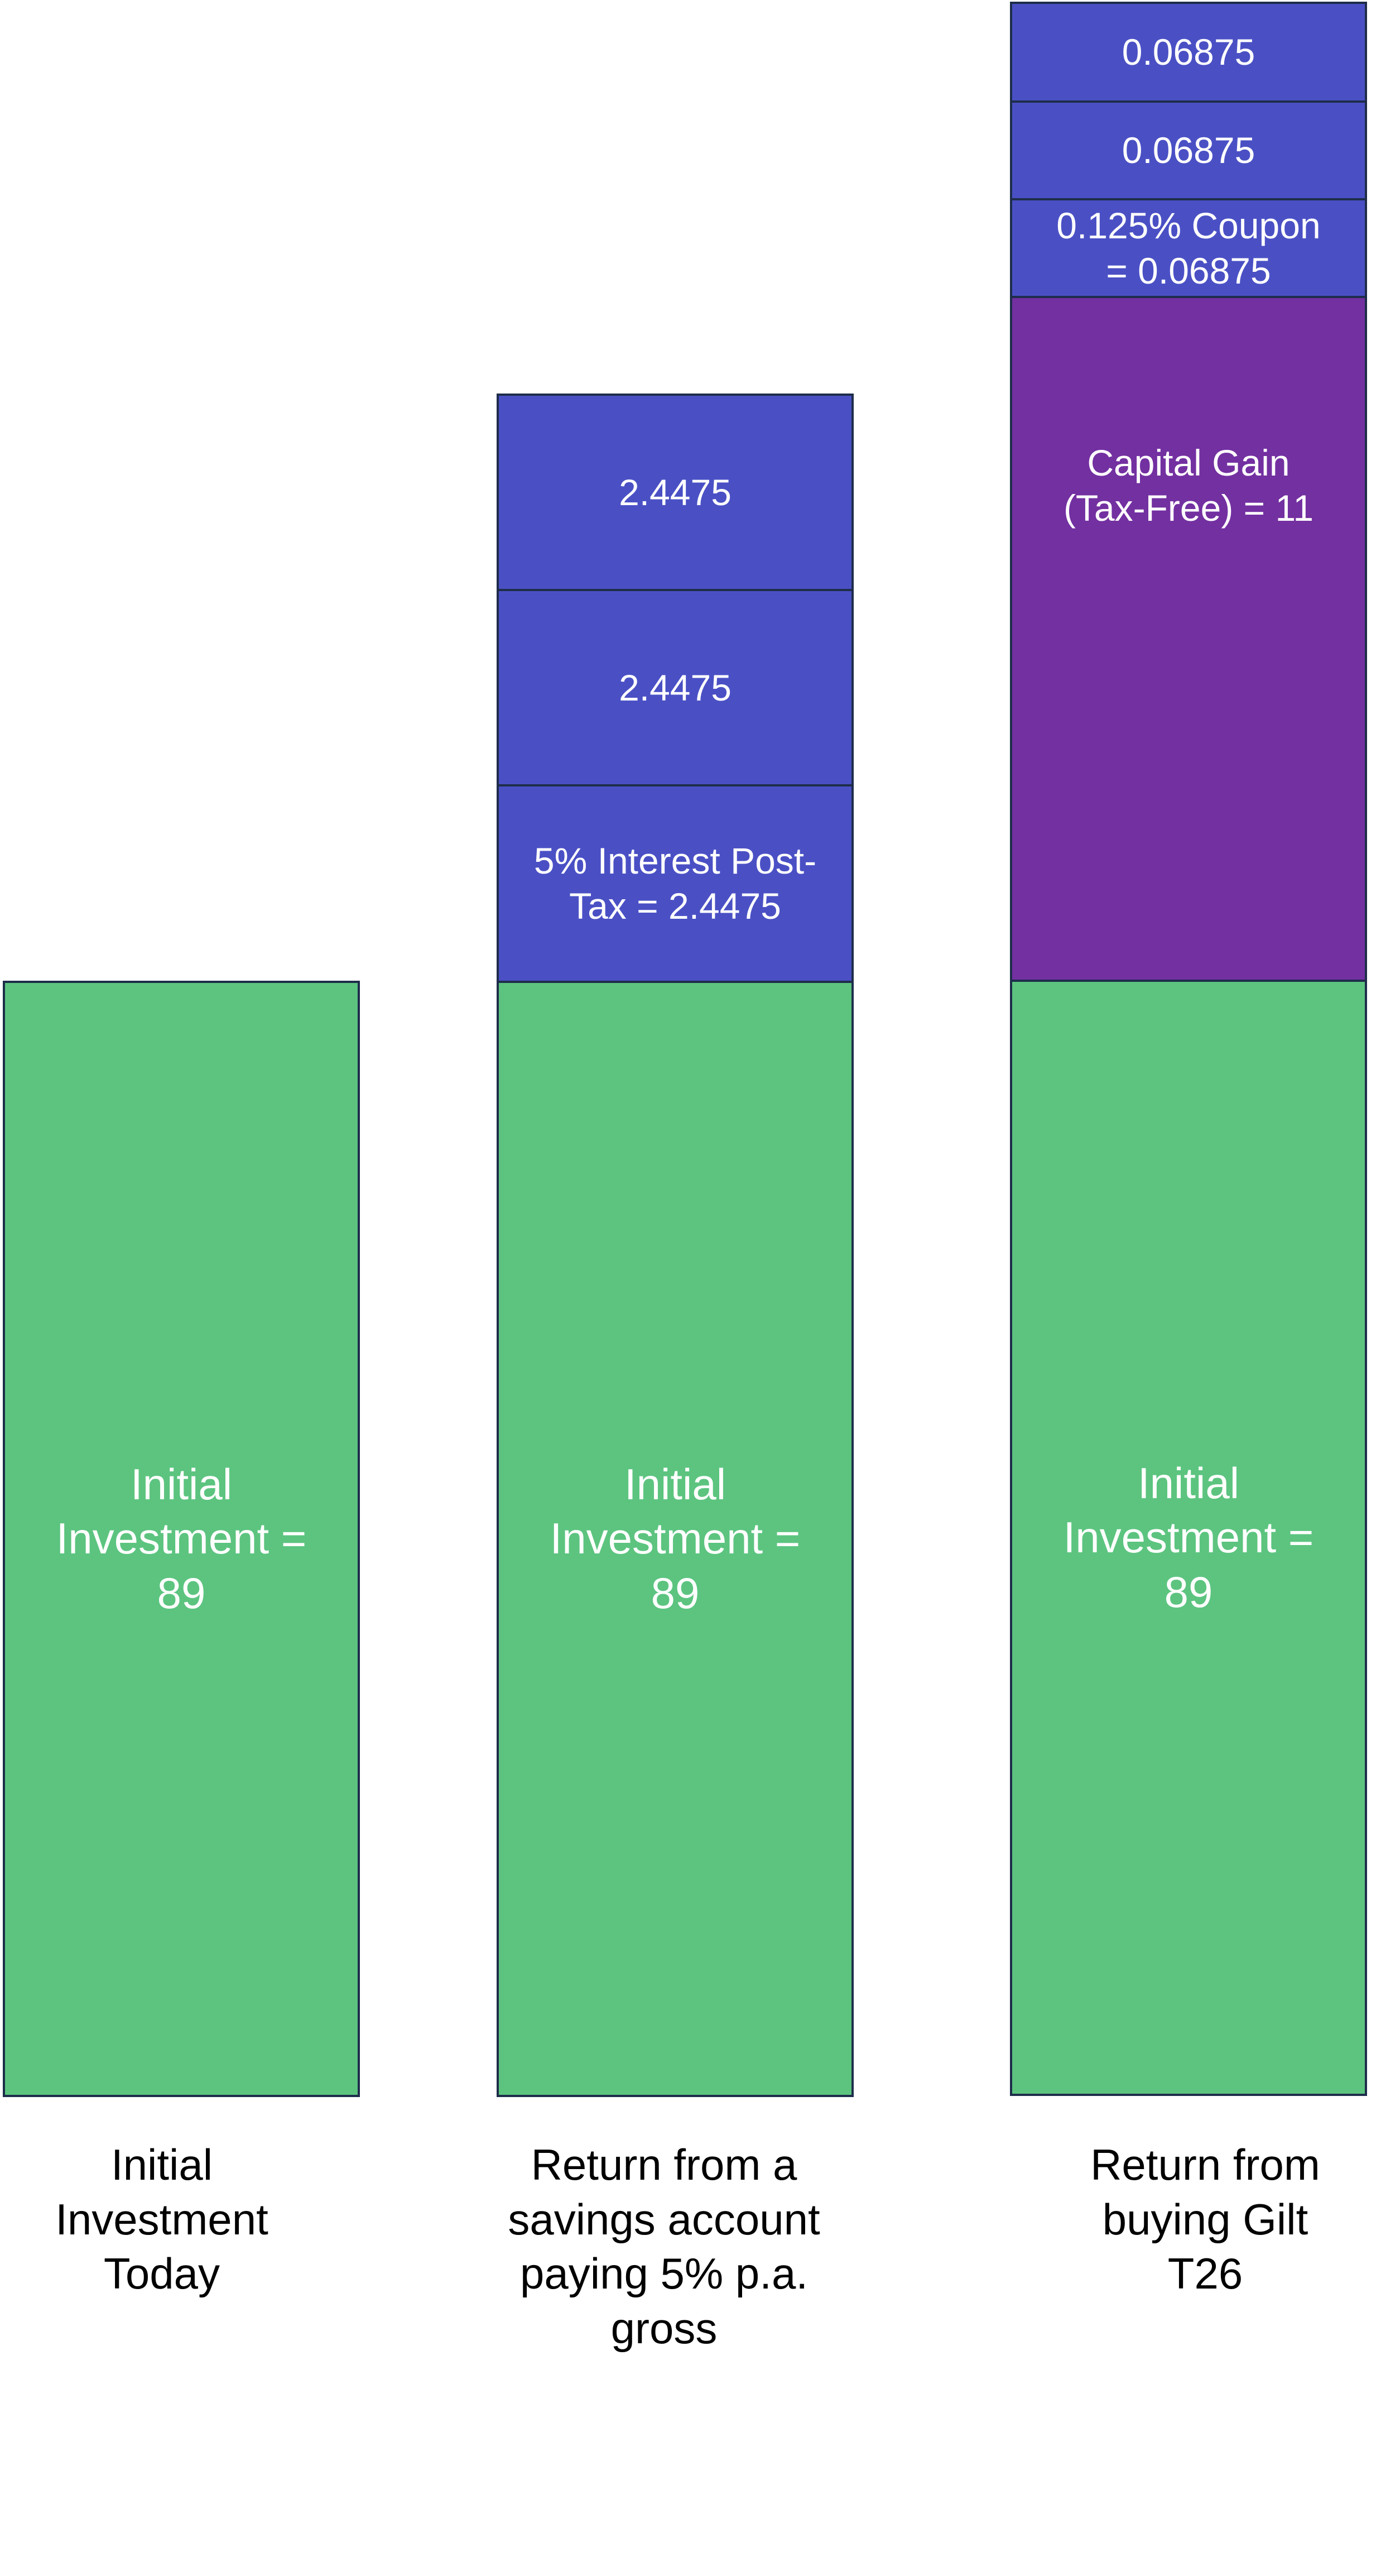  I want to click on block-label: Capital Gain (Tax-Free) = 11, so click(1188, 485).